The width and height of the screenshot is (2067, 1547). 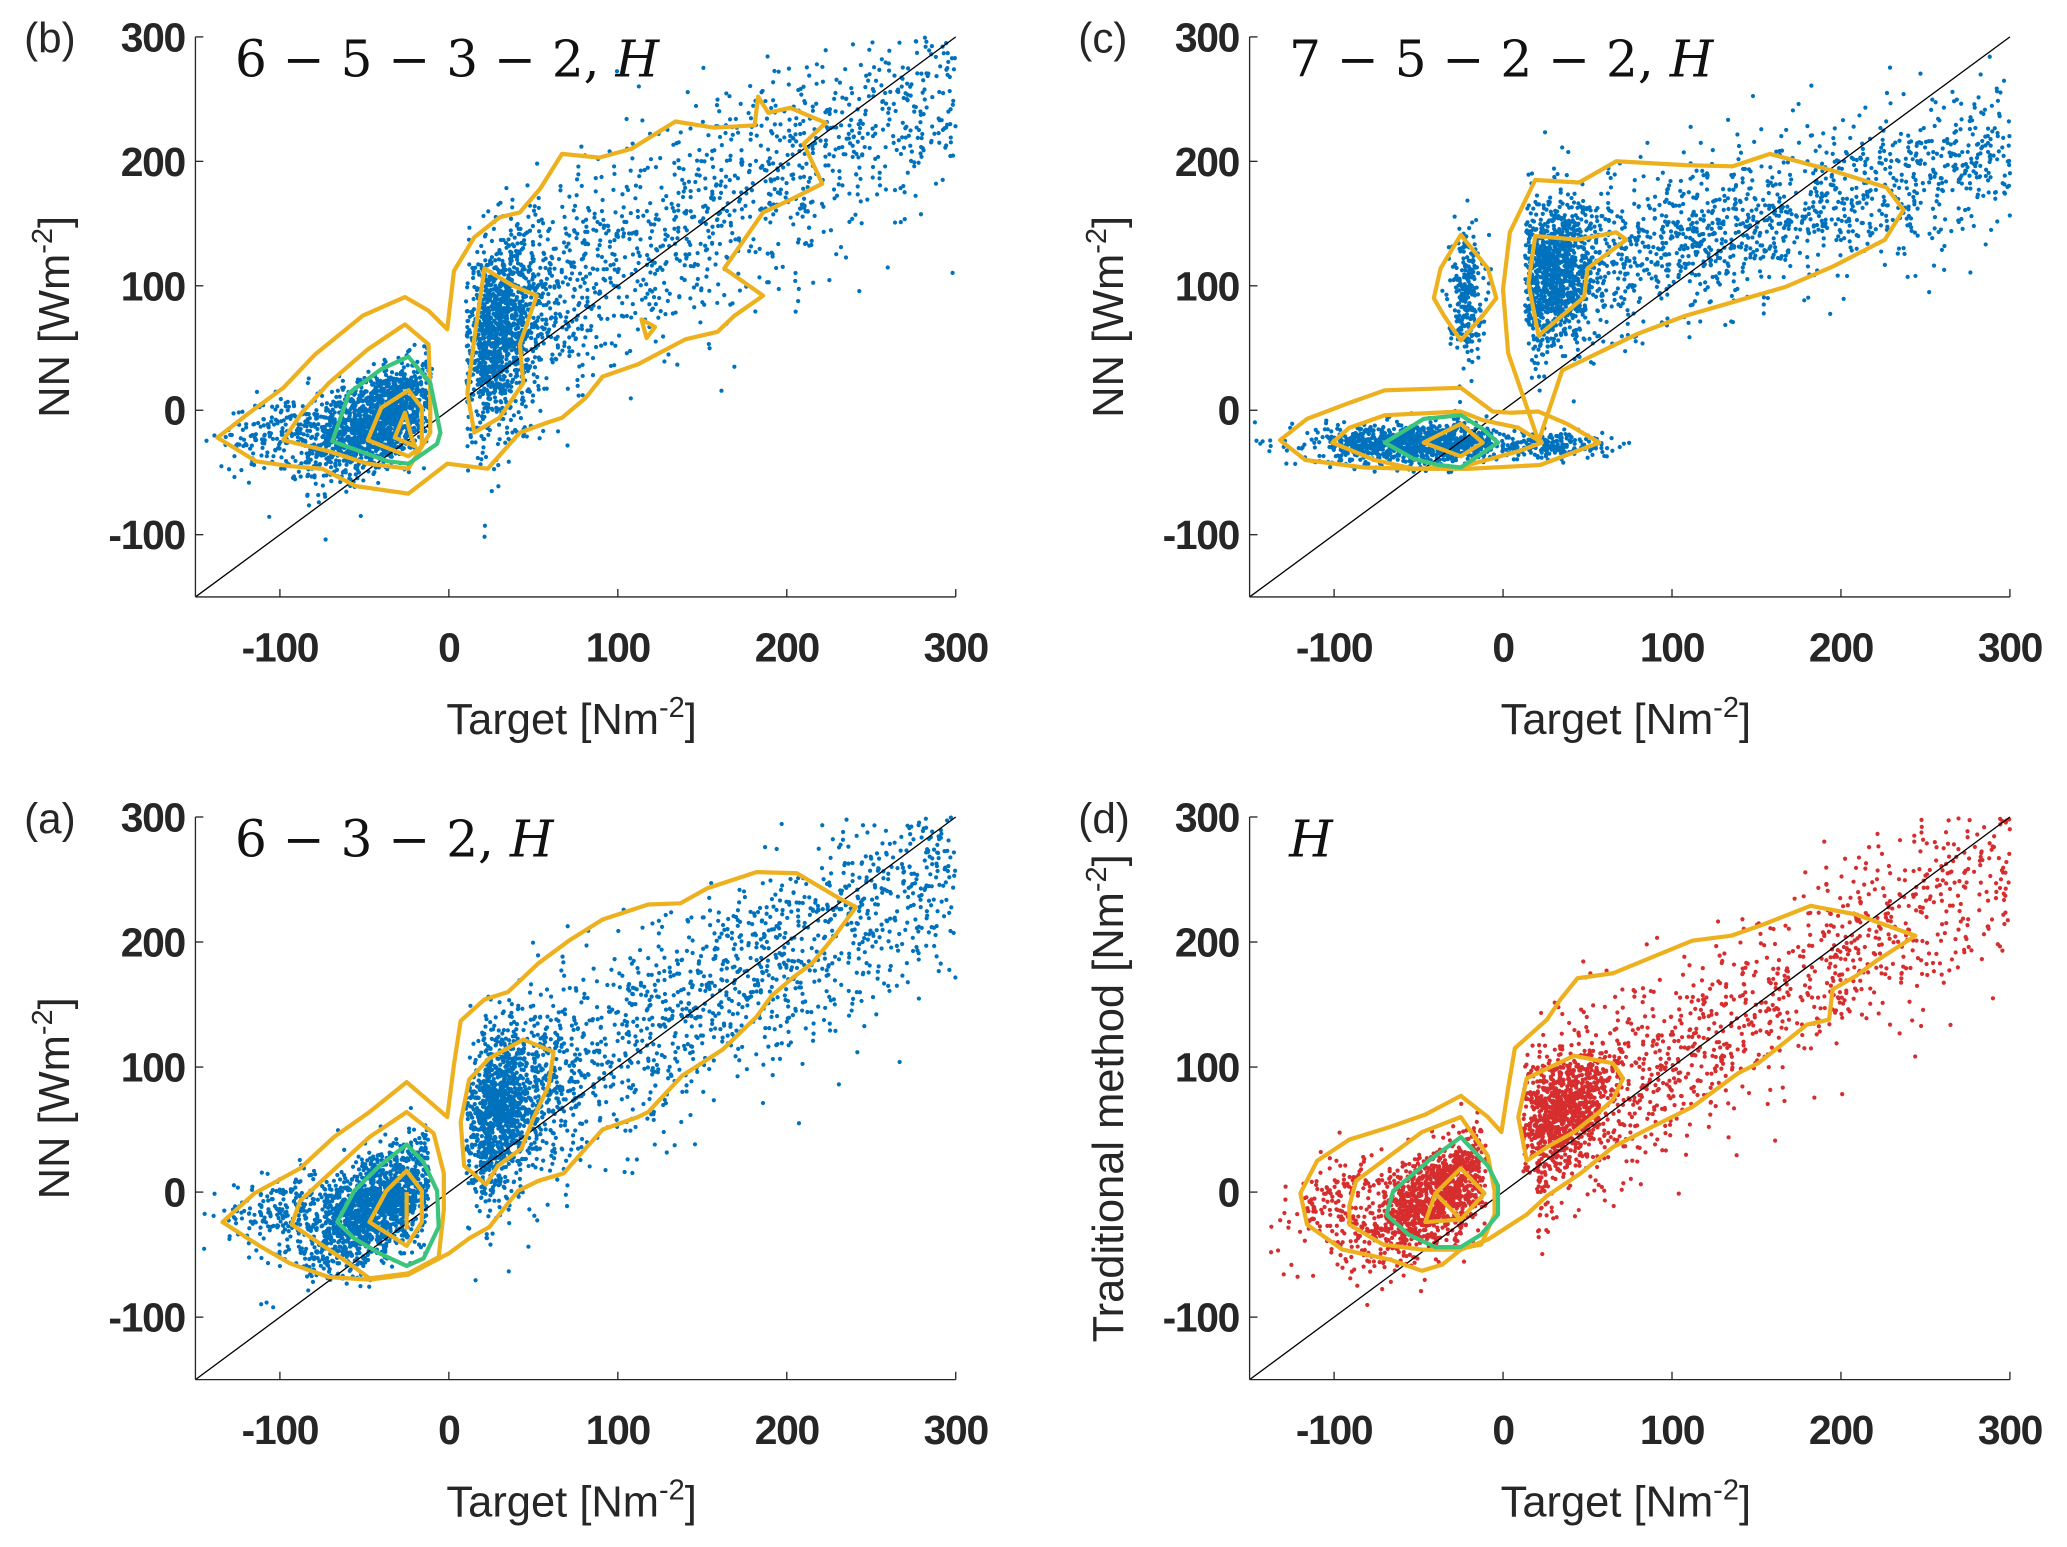 What do you see at coordinates (672, 708) in the screenshot?
I see `x-axis-title-superscript: -2` at bounding box center [672, 708].